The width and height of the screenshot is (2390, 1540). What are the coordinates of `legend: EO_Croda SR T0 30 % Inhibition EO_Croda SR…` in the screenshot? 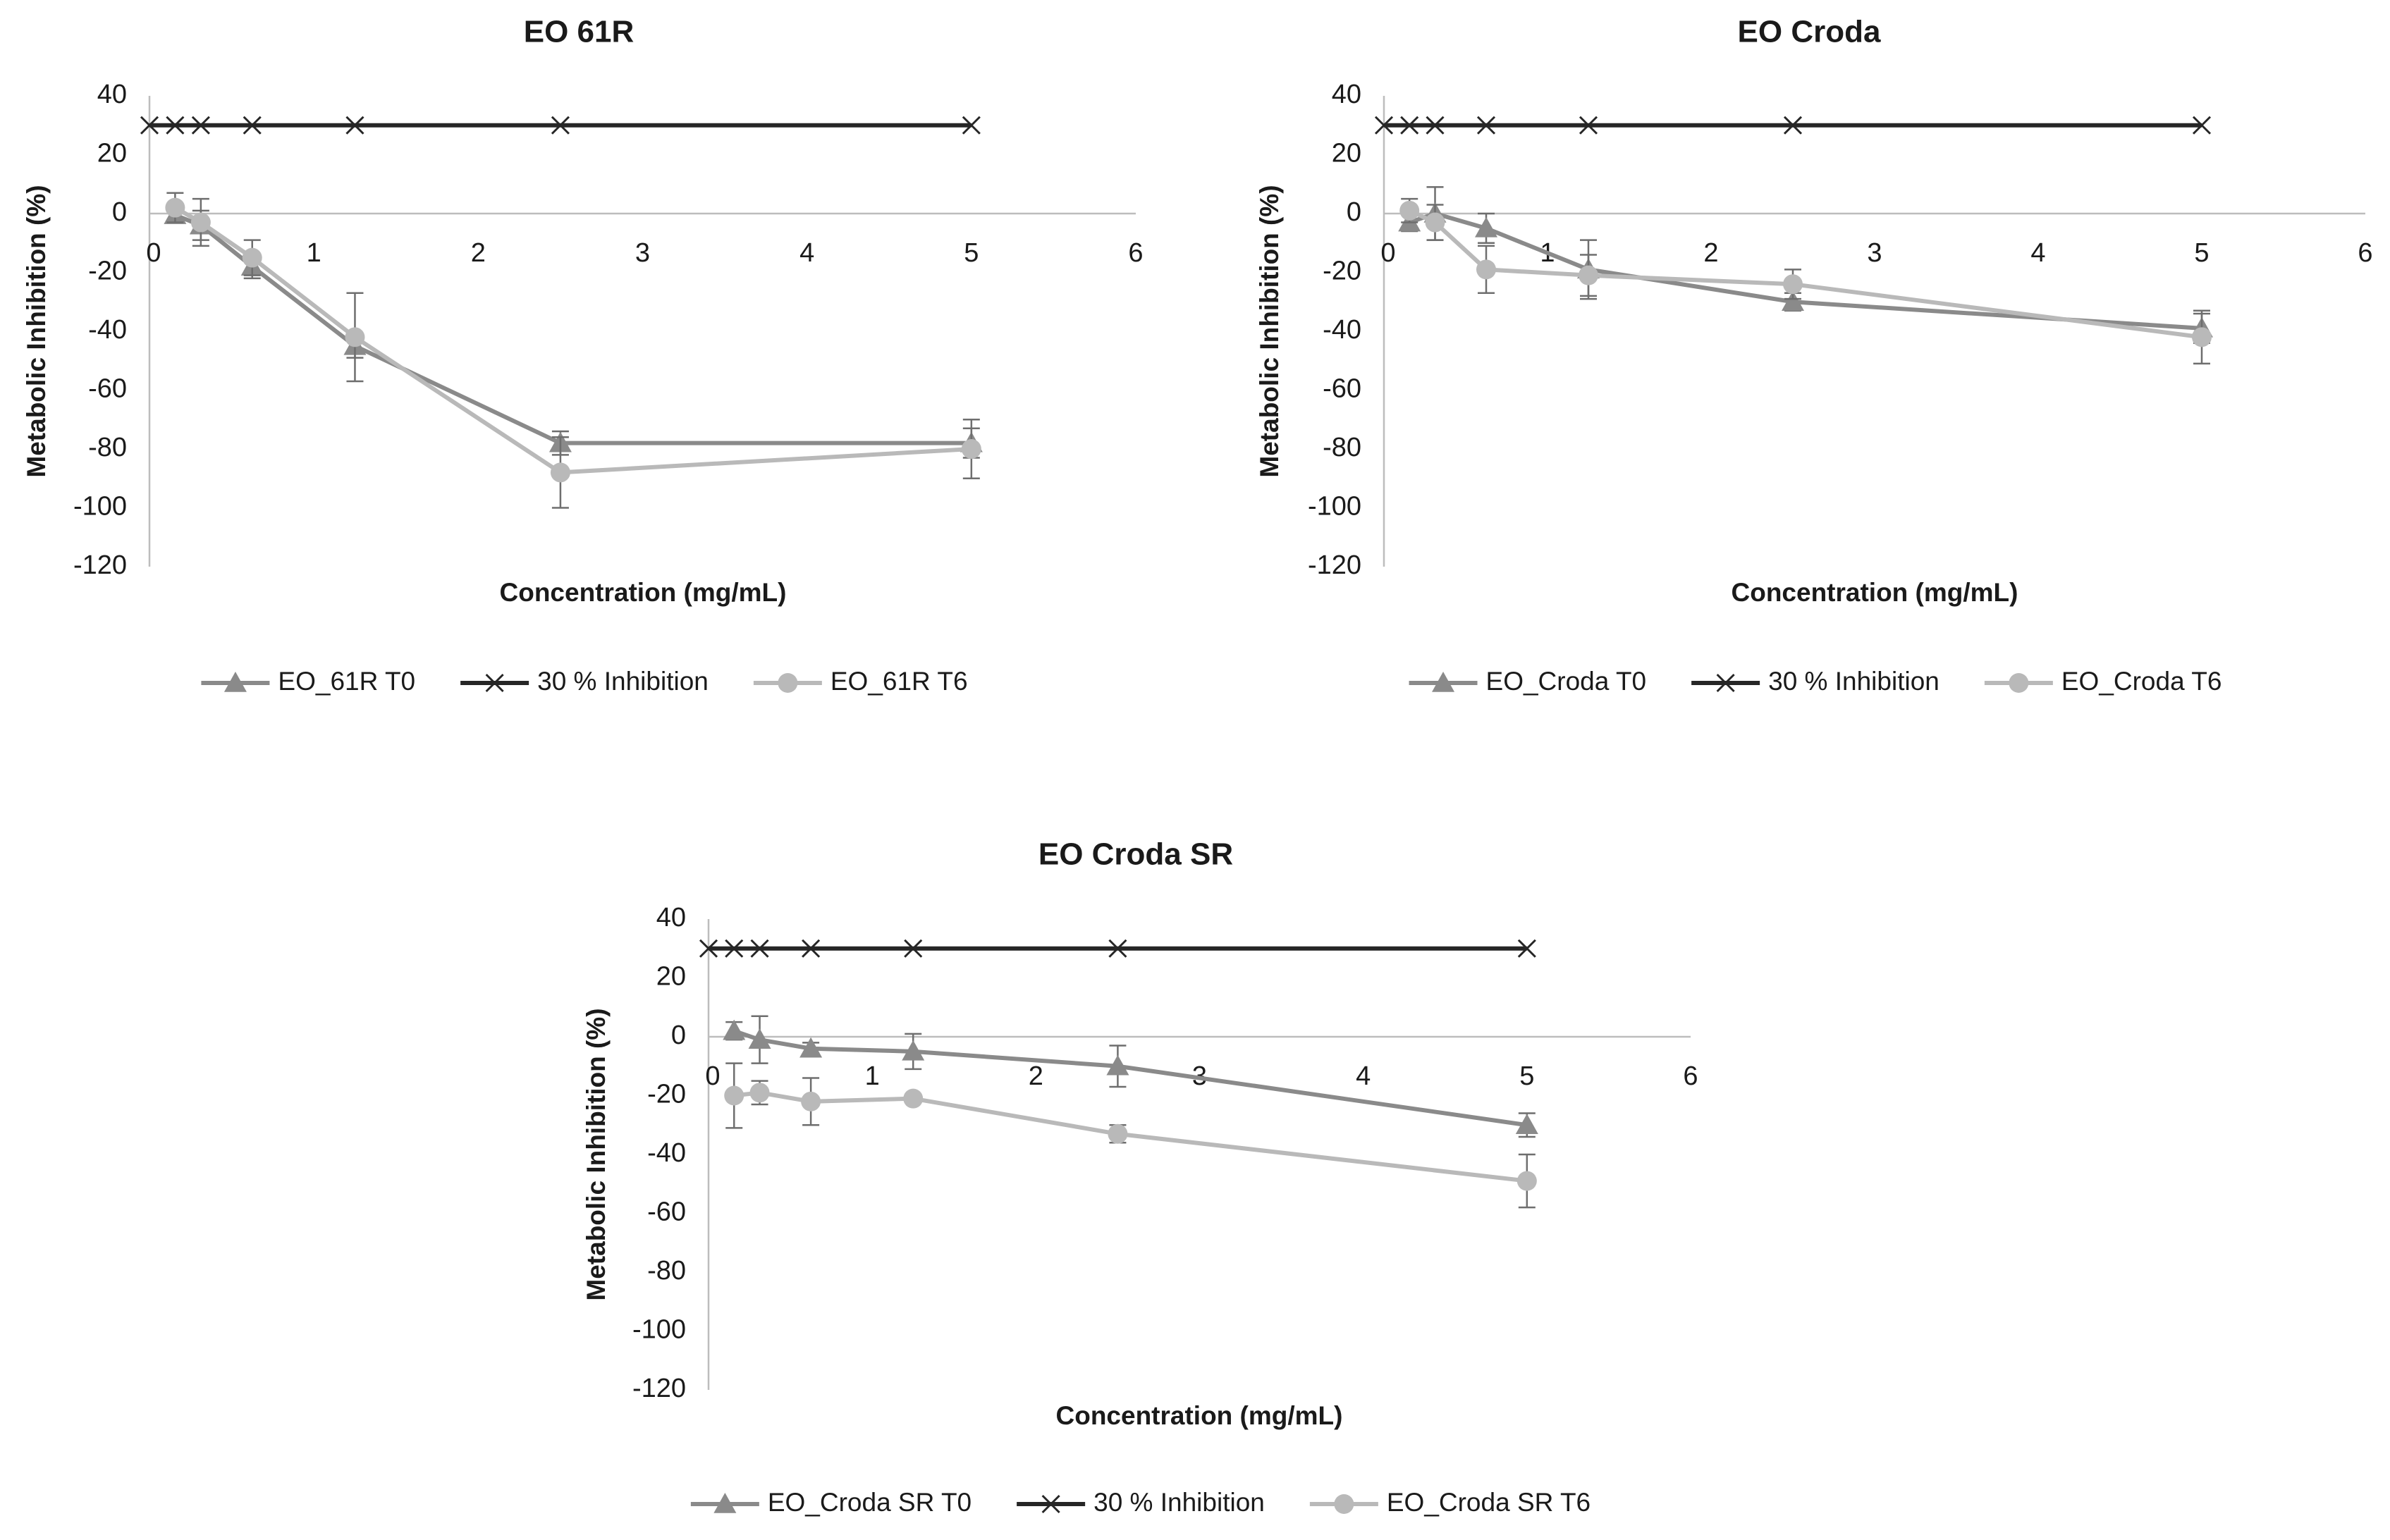 It's located at (1140, 1502).